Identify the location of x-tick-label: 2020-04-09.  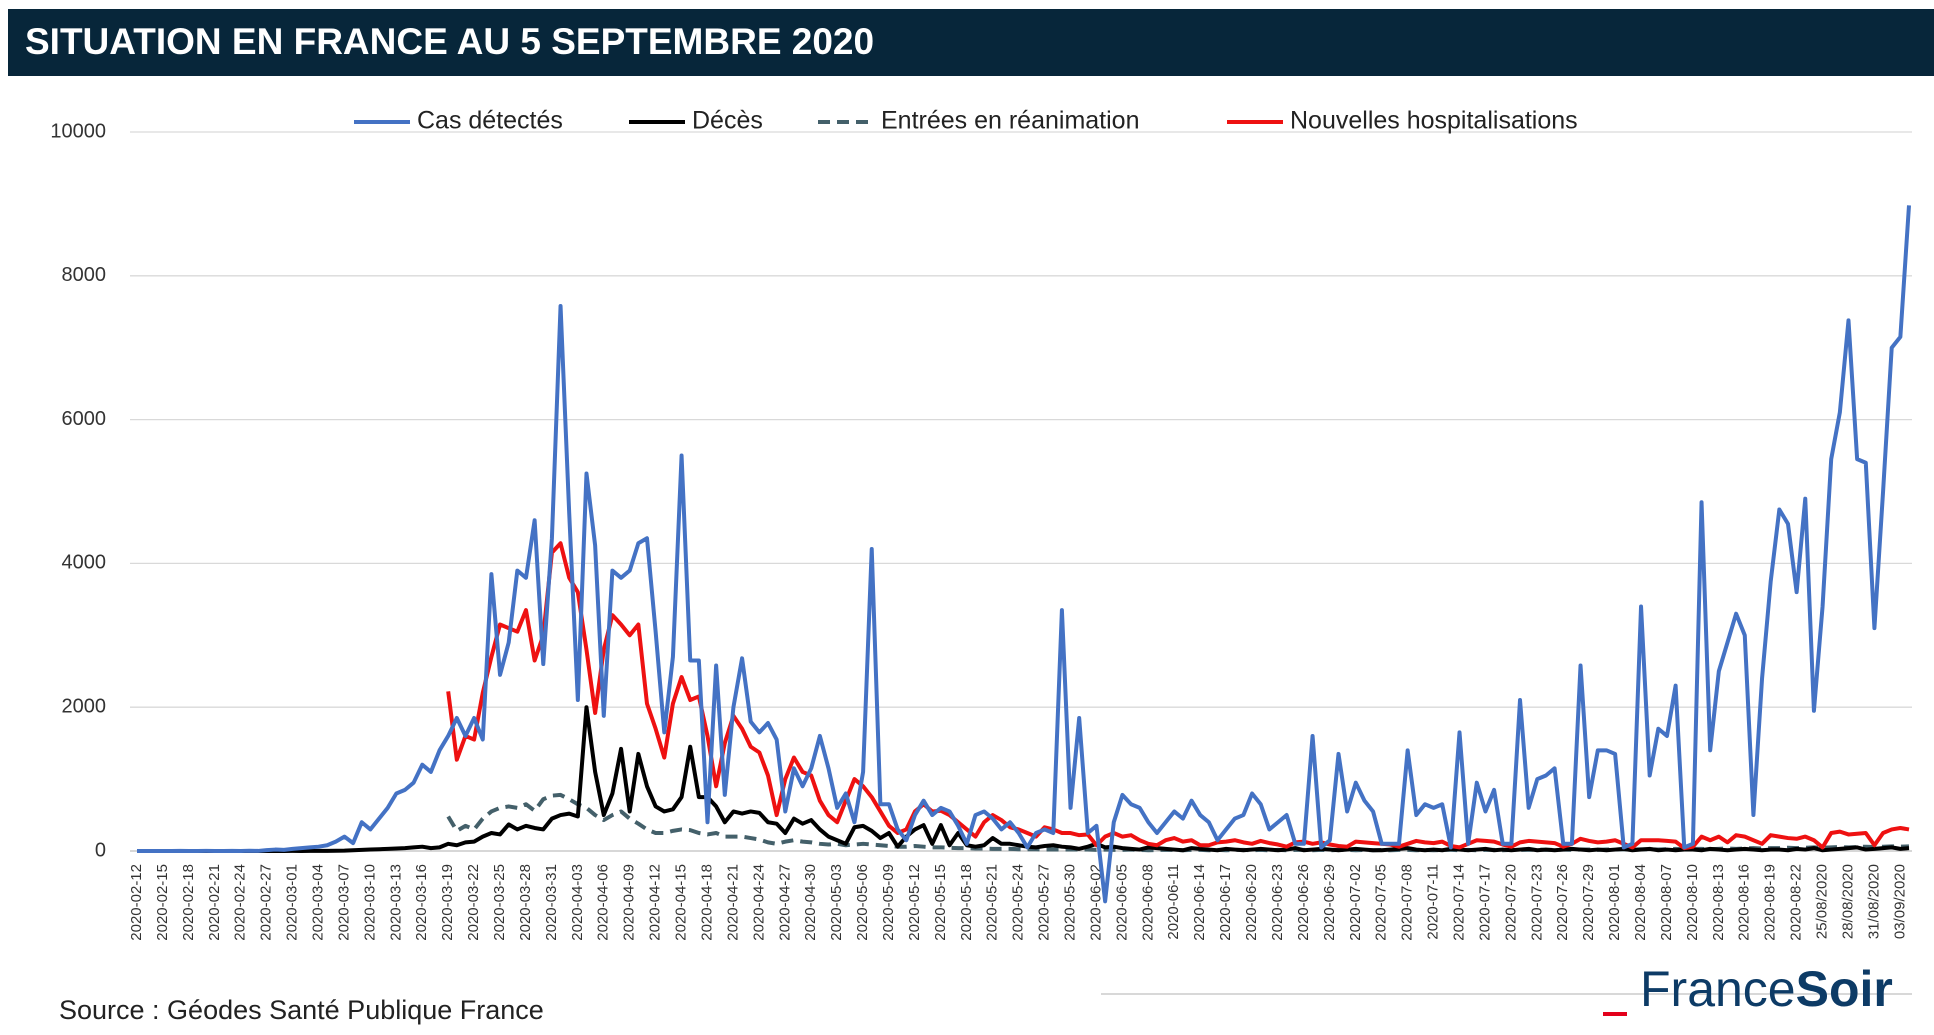
(629, 902).